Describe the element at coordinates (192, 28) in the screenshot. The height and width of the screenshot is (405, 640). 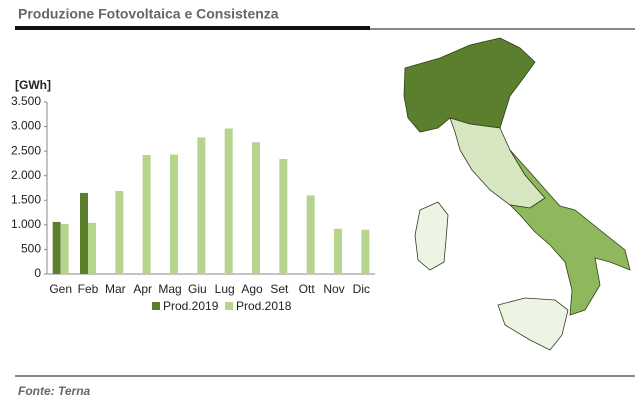
I see `title-rule` at that location.